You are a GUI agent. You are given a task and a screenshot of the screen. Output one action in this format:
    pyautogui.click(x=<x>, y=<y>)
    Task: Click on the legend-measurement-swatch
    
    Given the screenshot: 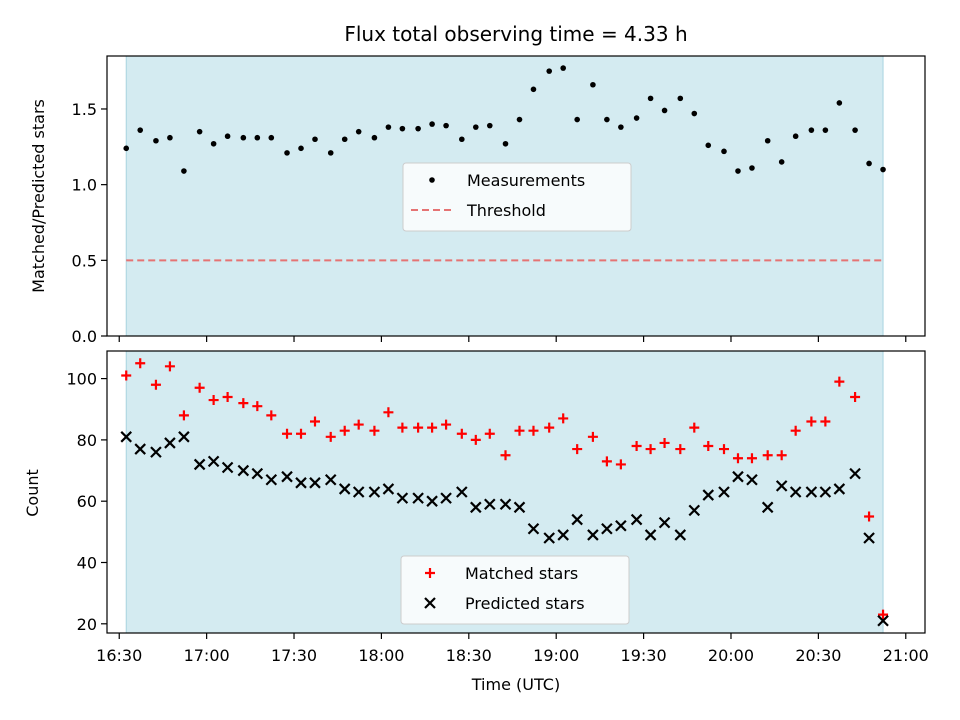 What is the action you would take?
    pyautogui.click(x=432, y=180)
    